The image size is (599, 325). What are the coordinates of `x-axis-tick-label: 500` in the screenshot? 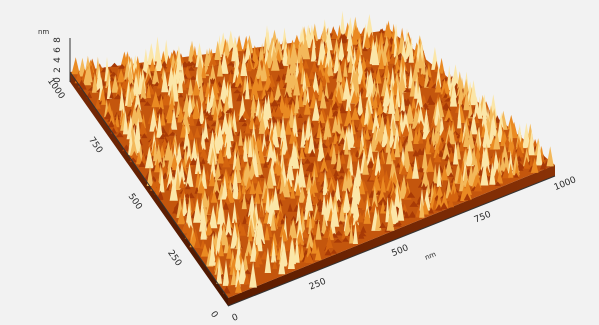 It's located at (400, 251).